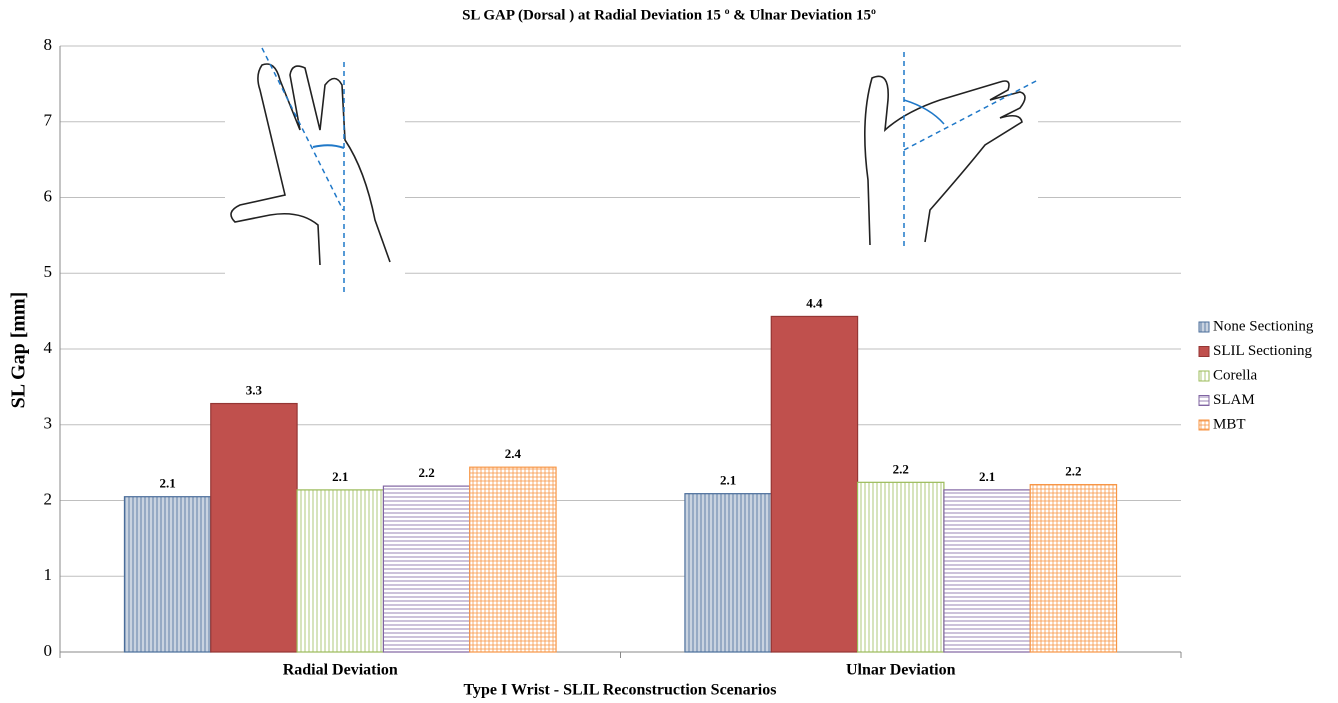 The width and height of the screenshot is (1338, 703). Describe the element at coordinates (48, 120) in the screenshot. I see `y-tick-label: 7` at that location.